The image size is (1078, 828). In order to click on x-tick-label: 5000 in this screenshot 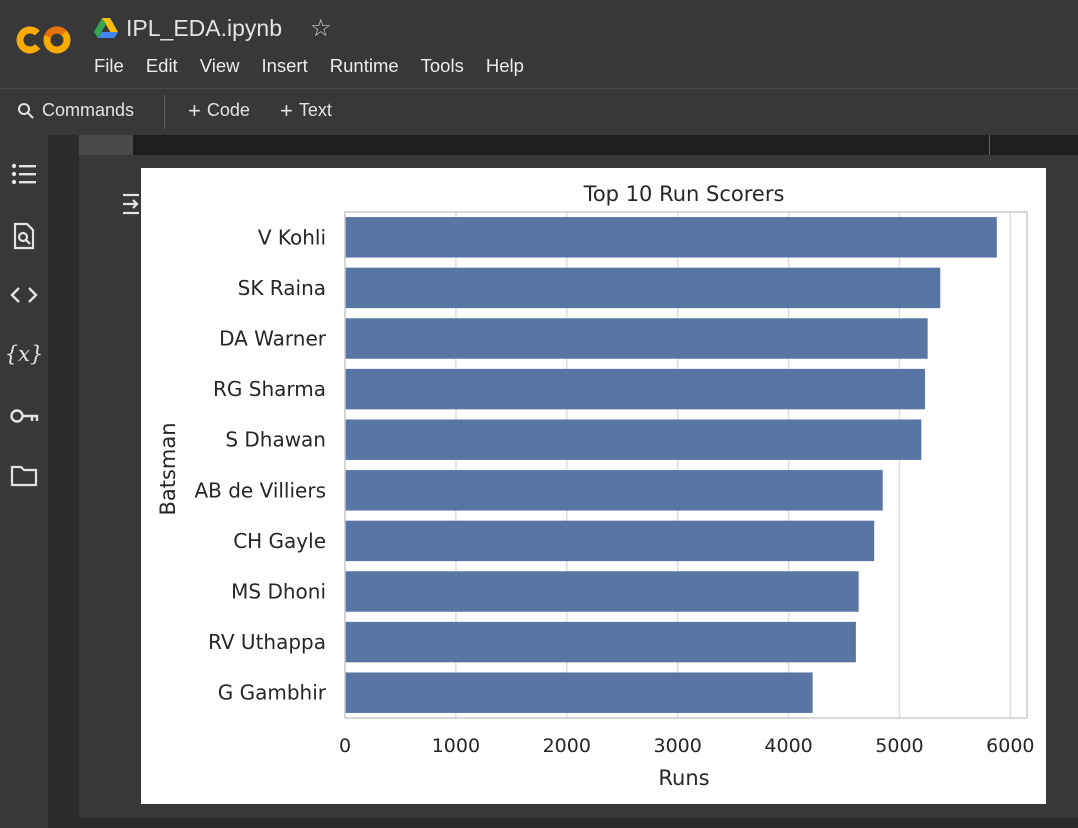, I will do `click(899, 746)`.